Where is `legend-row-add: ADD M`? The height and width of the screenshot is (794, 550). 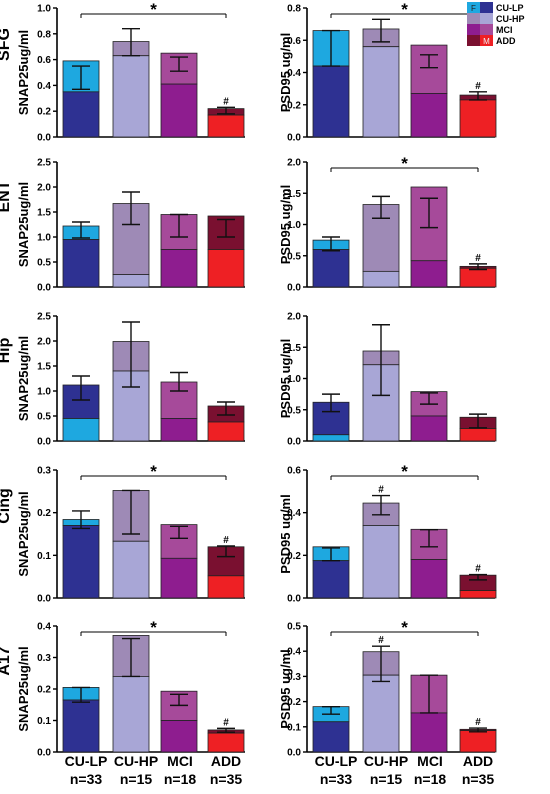
legend-row-add: ADD M is located at coordinates (491, 40).